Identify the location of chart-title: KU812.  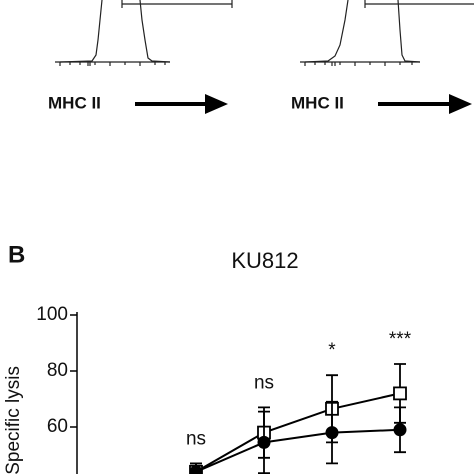
(264, 260).